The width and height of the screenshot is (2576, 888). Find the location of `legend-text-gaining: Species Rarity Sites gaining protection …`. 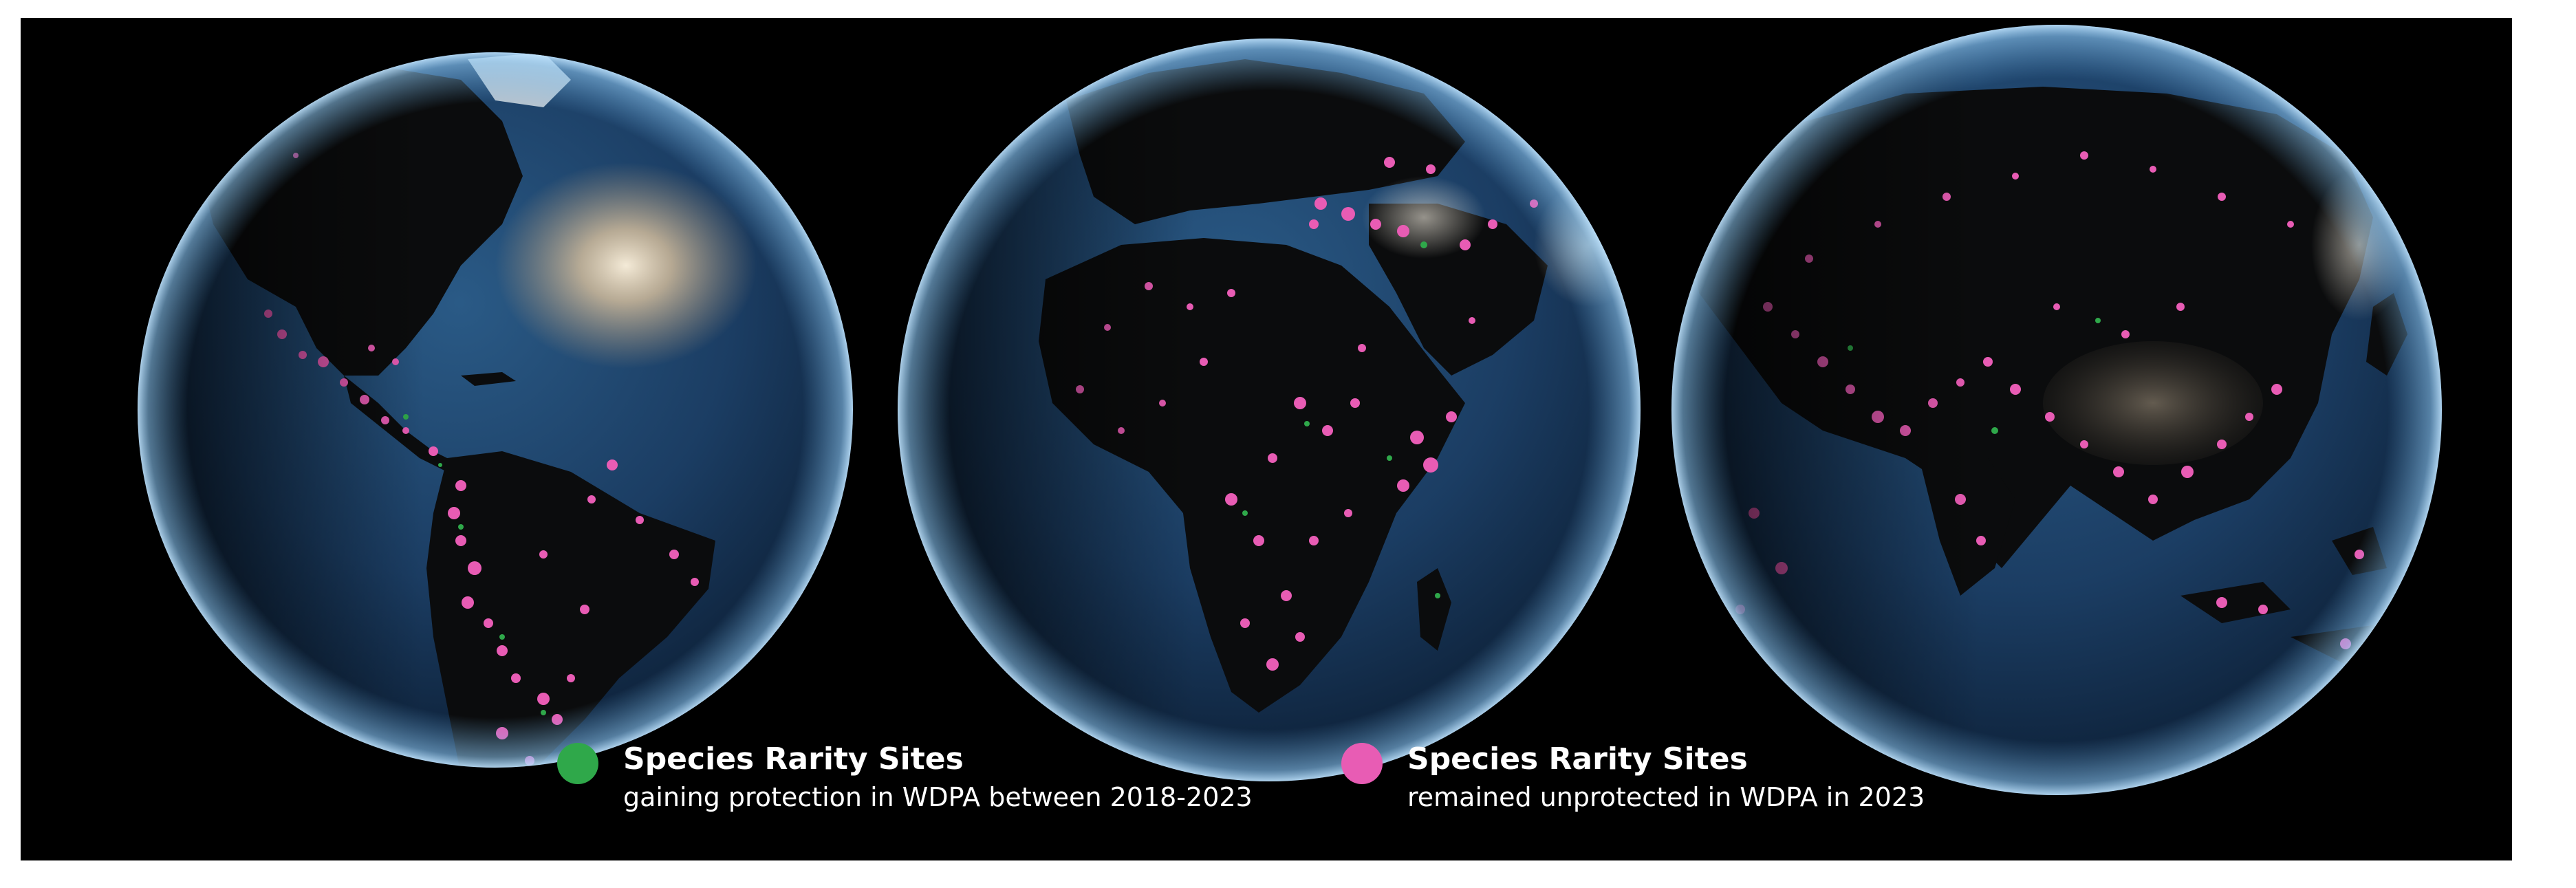

legend-text-gaining: Species Rarity Sites gaining protection … is located at coordinates (938, 778).